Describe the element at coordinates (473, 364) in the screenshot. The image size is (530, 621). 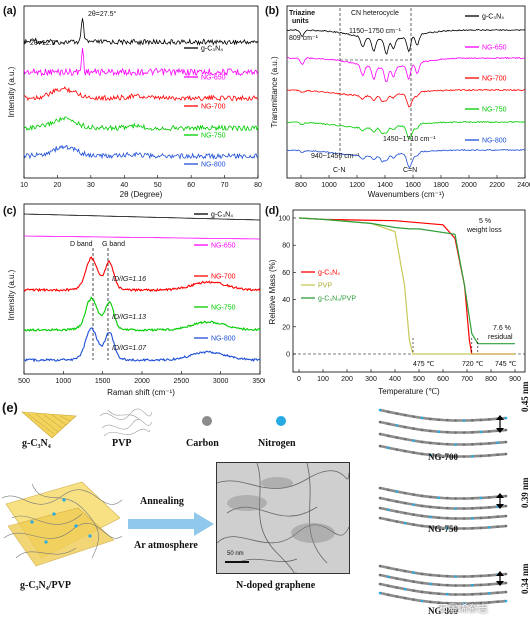
I see `panel-d-t720: 720 ℃` at that location.